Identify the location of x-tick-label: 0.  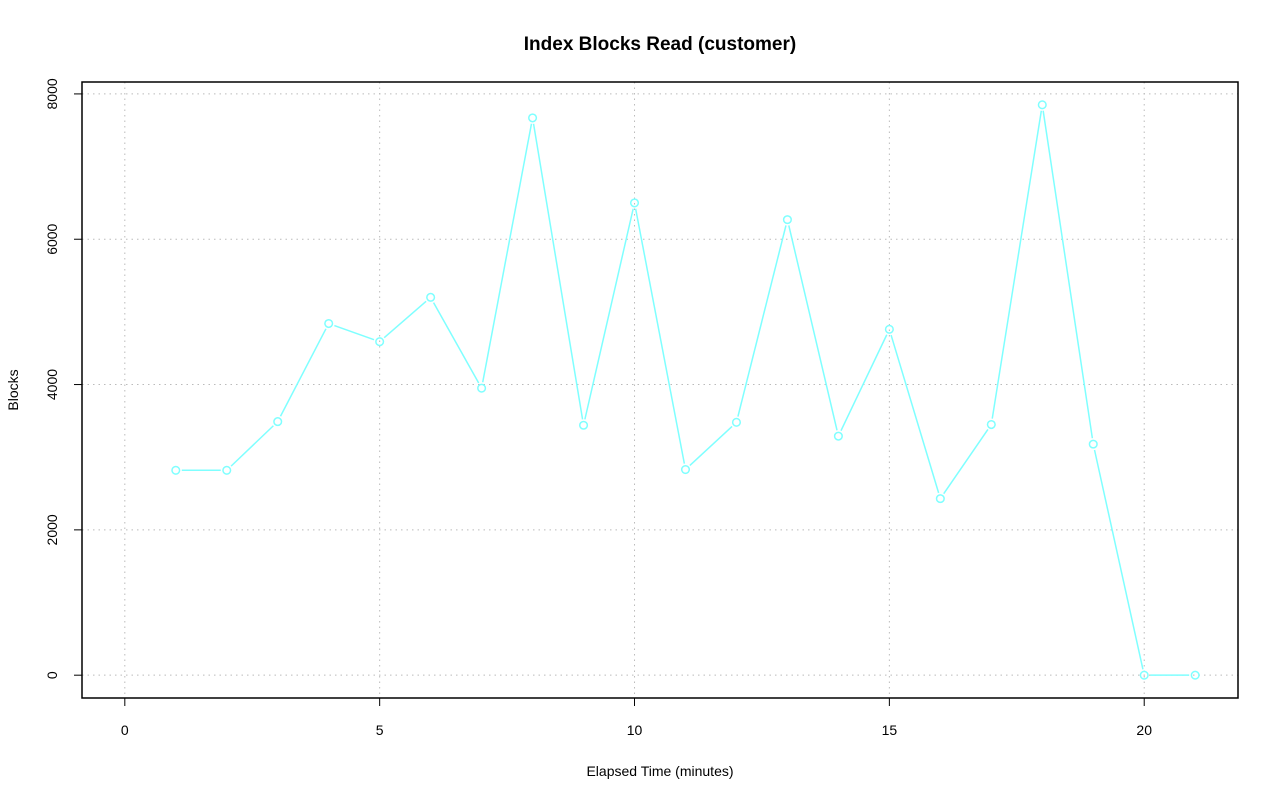
(125, 730).